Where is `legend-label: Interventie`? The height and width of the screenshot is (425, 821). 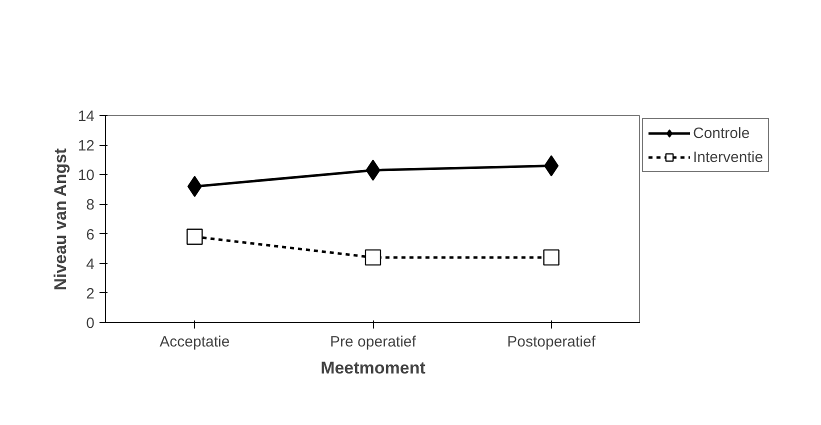 legend-label: Interventie is located at coordinates (728, 157).